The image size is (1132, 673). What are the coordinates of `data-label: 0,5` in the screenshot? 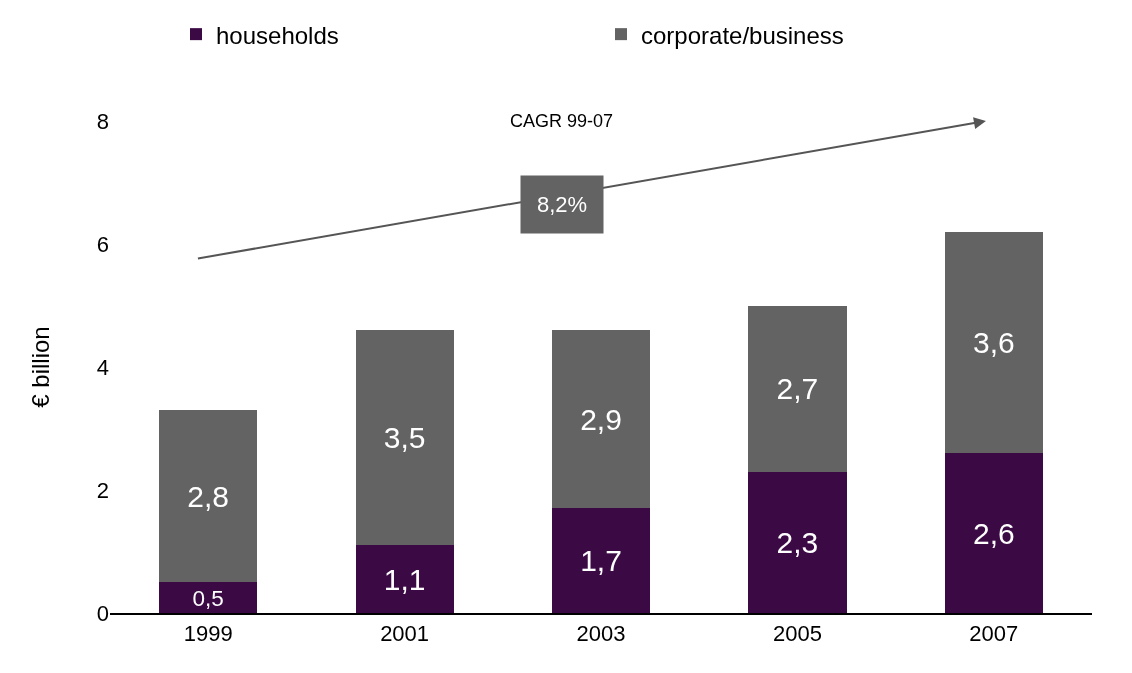 It's located at (208, 598).